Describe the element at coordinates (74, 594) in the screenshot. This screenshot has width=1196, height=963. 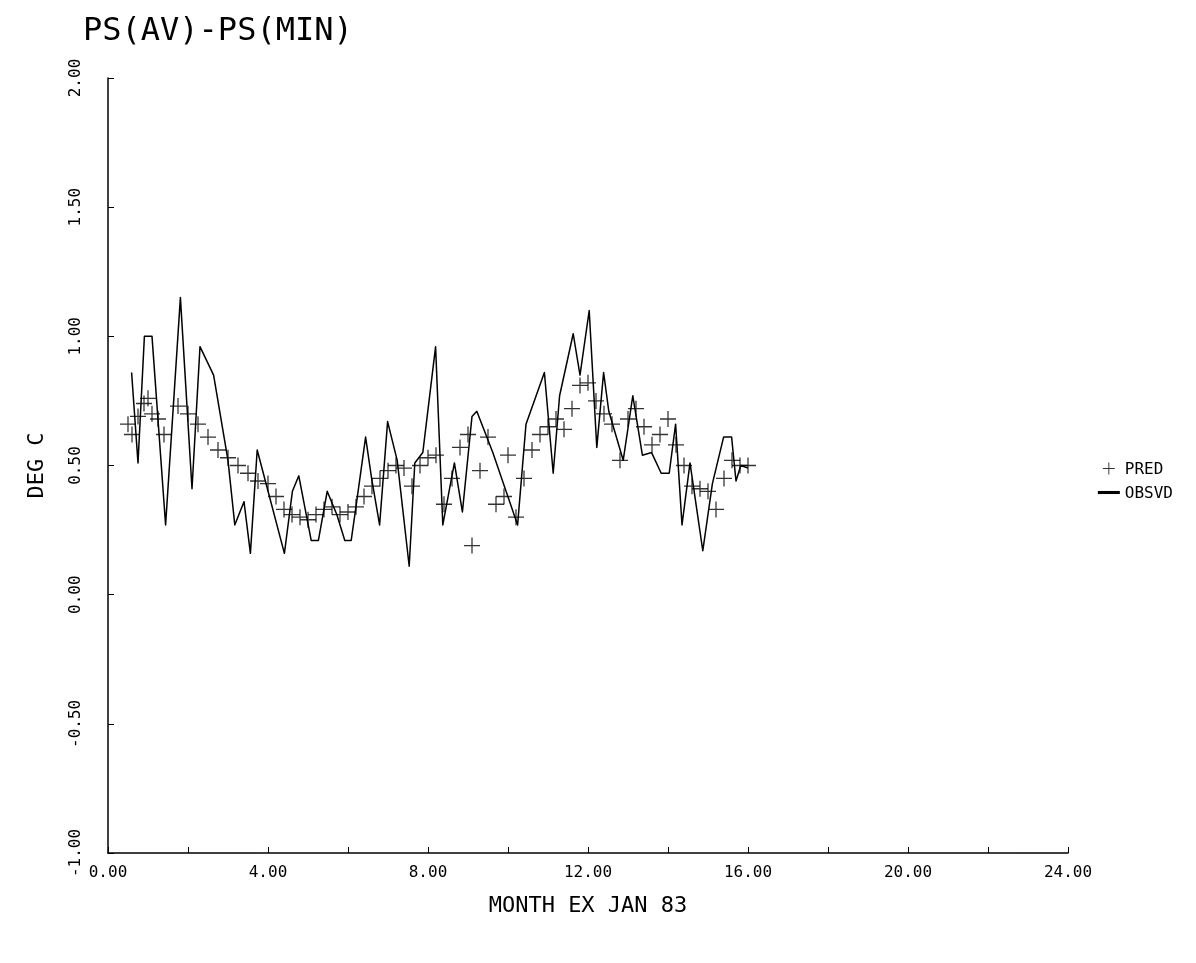
I see `y-tick-label: 0.00` at that location.